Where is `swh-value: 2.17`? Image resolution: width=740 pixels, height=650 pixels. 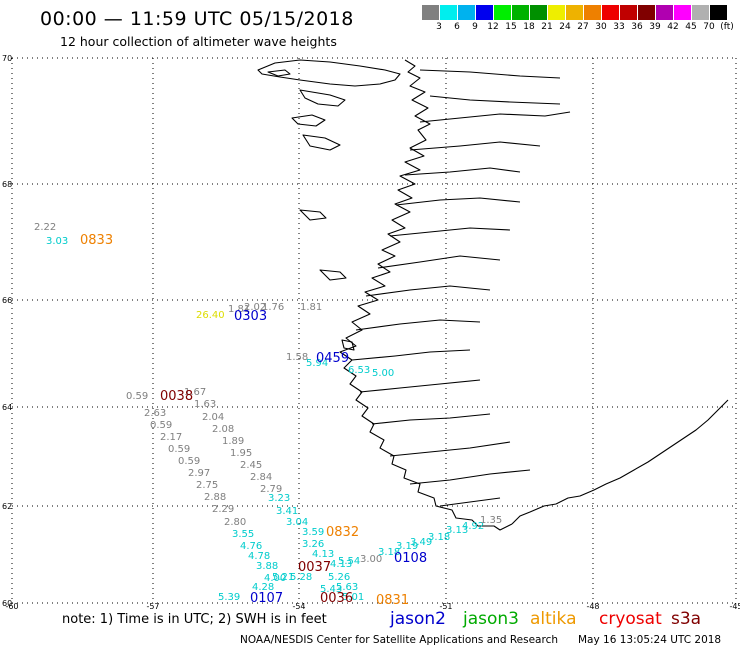 swh-value: 2.17 is located at coordinates (171, 437).